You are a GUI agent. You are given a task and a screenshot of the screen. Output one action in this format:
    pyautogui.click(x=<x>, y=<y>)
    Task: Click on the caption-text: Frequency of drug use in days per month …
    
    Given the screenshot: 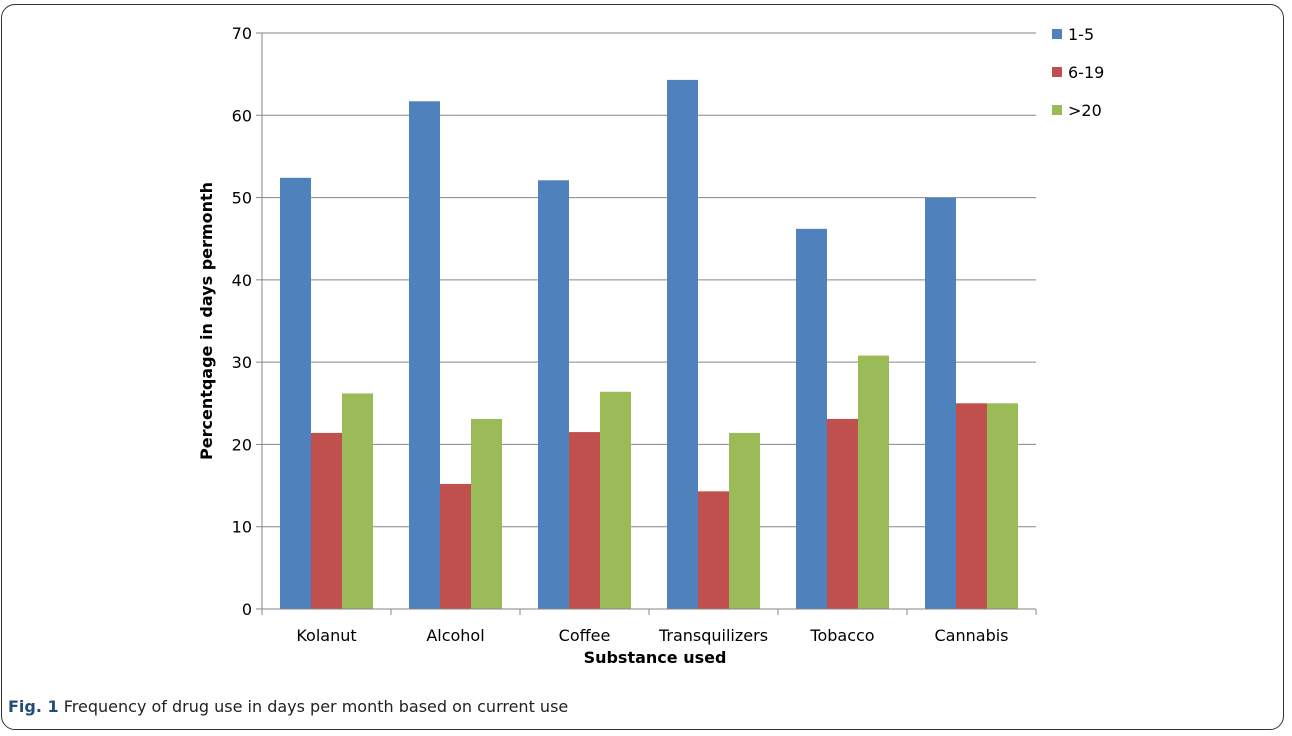 What is the action you would take?
    pyautogui.click(x=316, y=706)
    